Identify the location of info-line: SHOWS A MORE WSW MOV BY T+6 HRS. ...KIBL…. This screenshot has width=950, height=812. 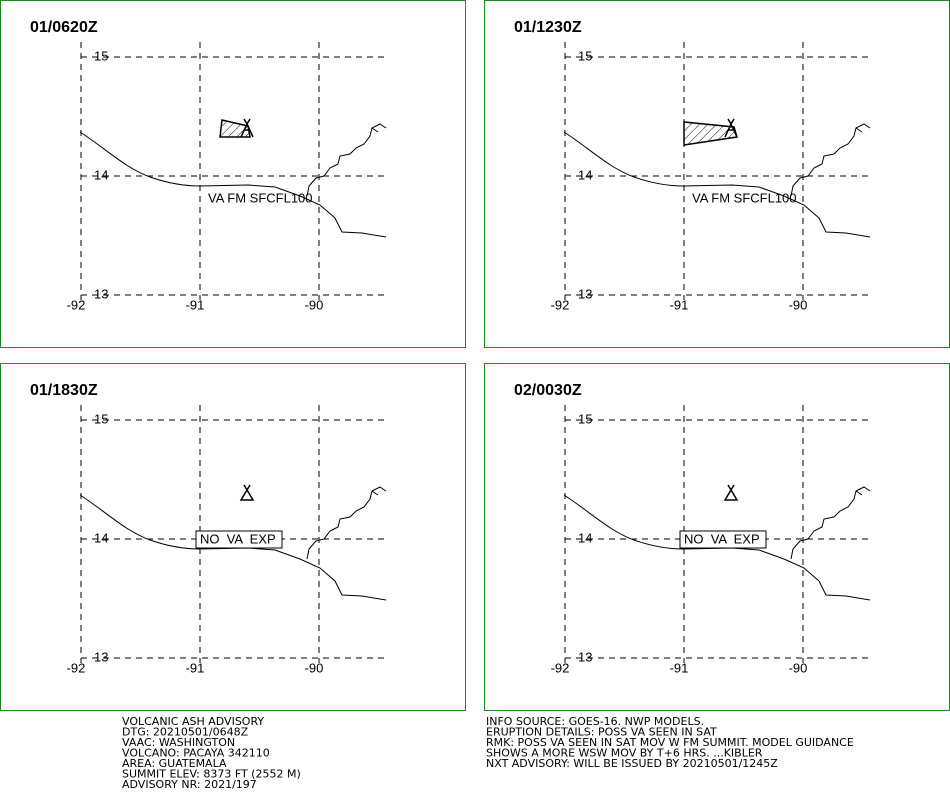
(624, 753).